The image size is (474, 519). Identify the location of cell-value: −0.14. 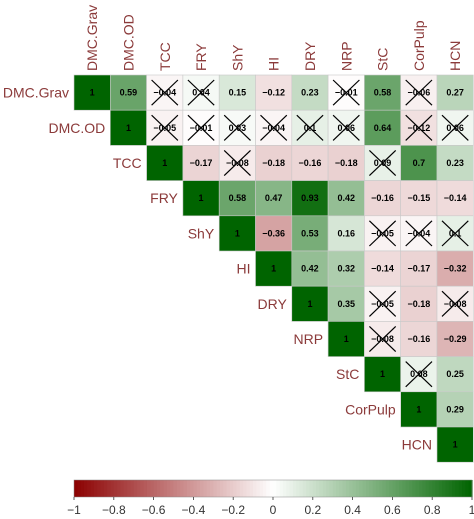
(455, 198).